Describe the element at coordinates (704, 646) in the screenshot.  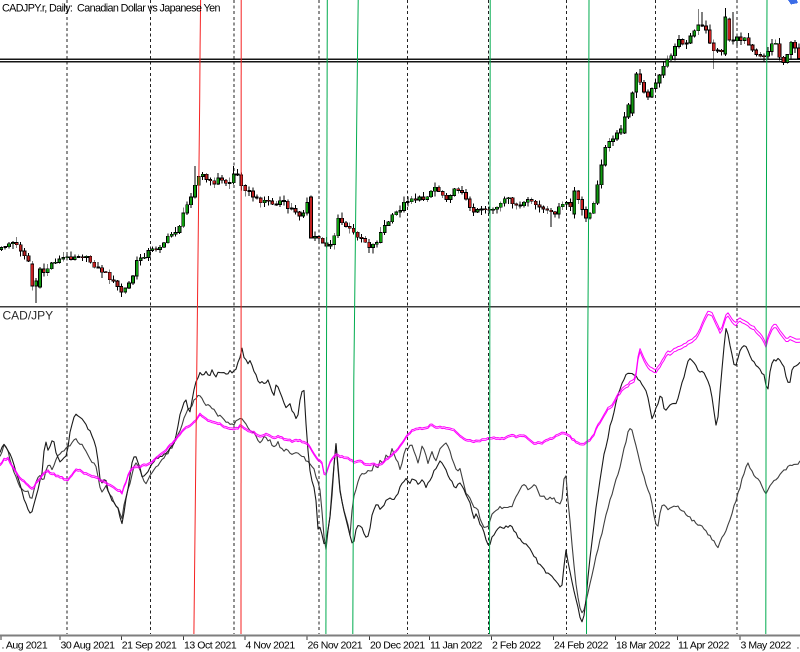
I see `svg-text: 11 Apr 2022` at that location.